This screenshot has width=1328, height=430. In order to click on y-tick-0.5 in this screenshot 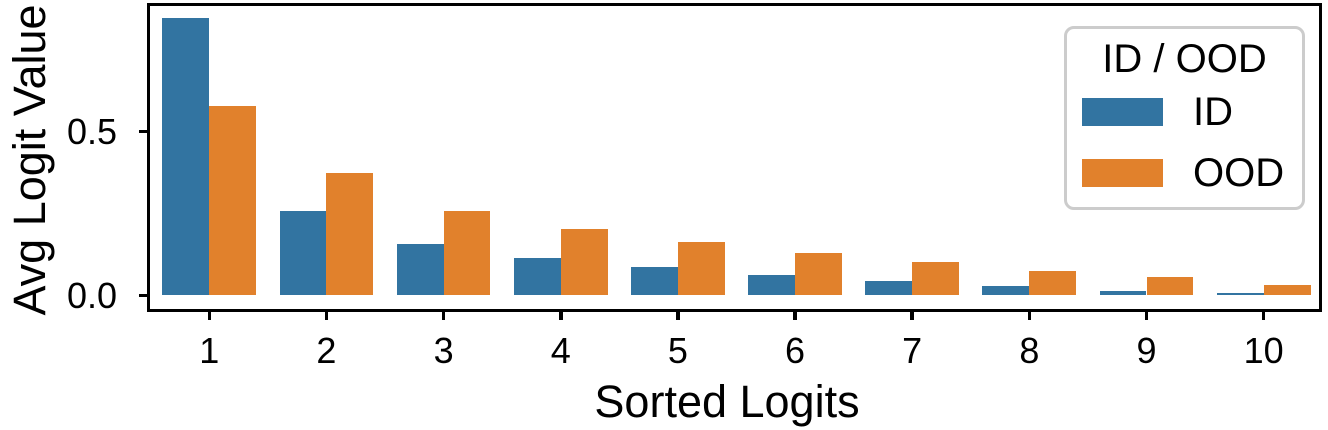, I will do `click(143, 131)`.